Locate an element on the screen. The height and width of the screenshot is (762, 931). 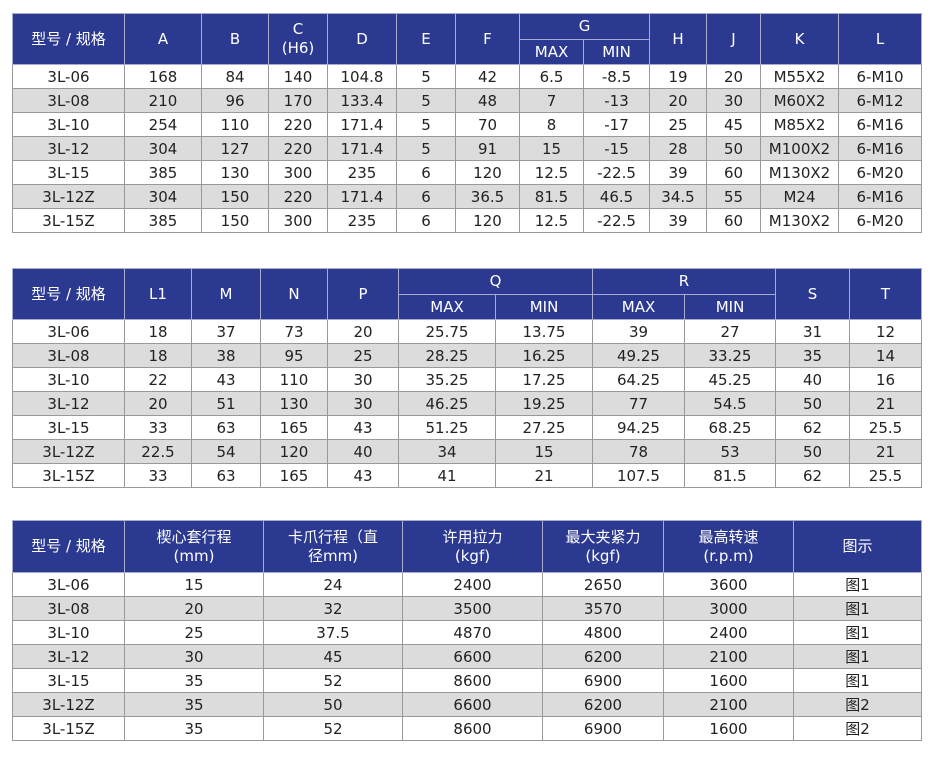
model-cell: 3L-15Z is located at coordinates (68, 728).